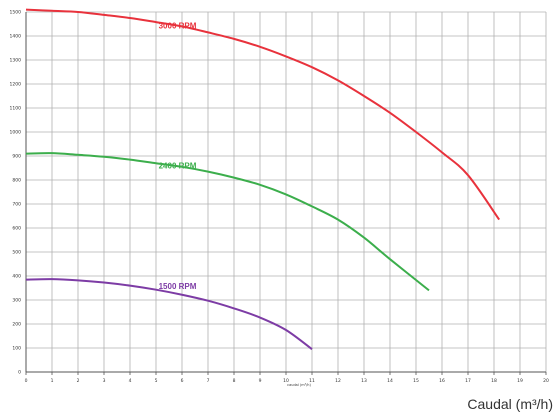 The image size is (557, 416). What do you see at coordinates (16, 109) in the screenshot?
I see `y-tick-label: 1100` at bounding box center [16, 109].